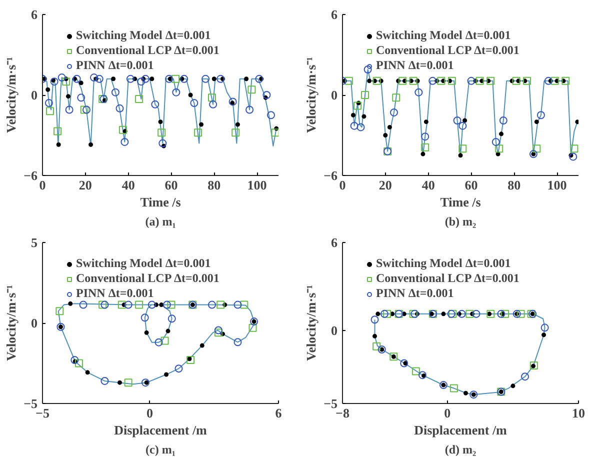  Describe the element at coordinates (343, 413) in the screenshot. I see `x-tick-label: −8` at that location.